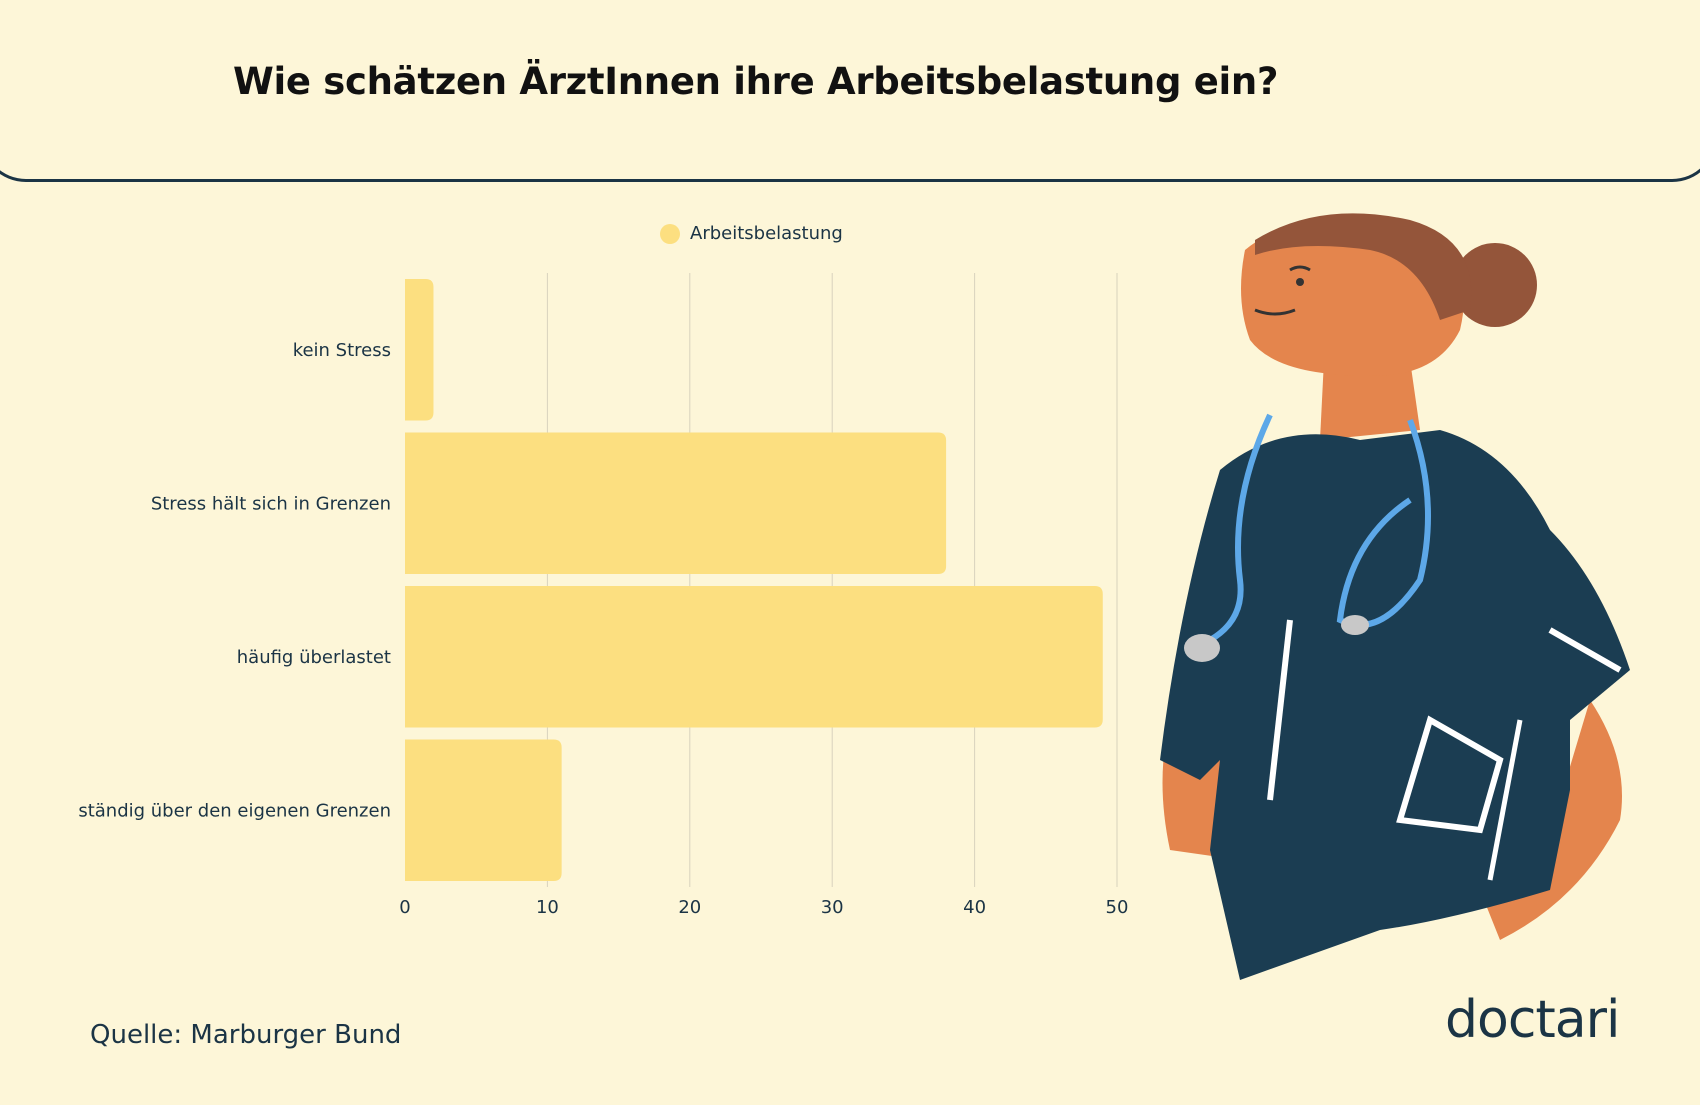 Image resolution: width=1700 pixels, height=1105 pixels. Describe the element at coordinates (271, 503) in the screenshot. I see `category-label: Stress hält sich in Grenzen` at that location.